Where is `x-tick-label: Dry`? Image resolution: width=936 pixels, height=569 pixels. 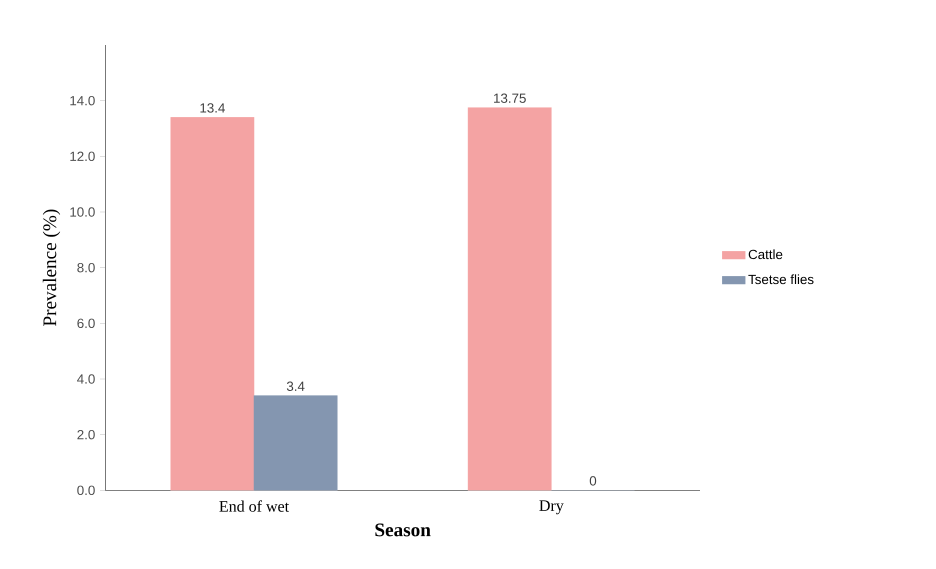
x-tick-label: Dry is located at coordinates (551, 507).